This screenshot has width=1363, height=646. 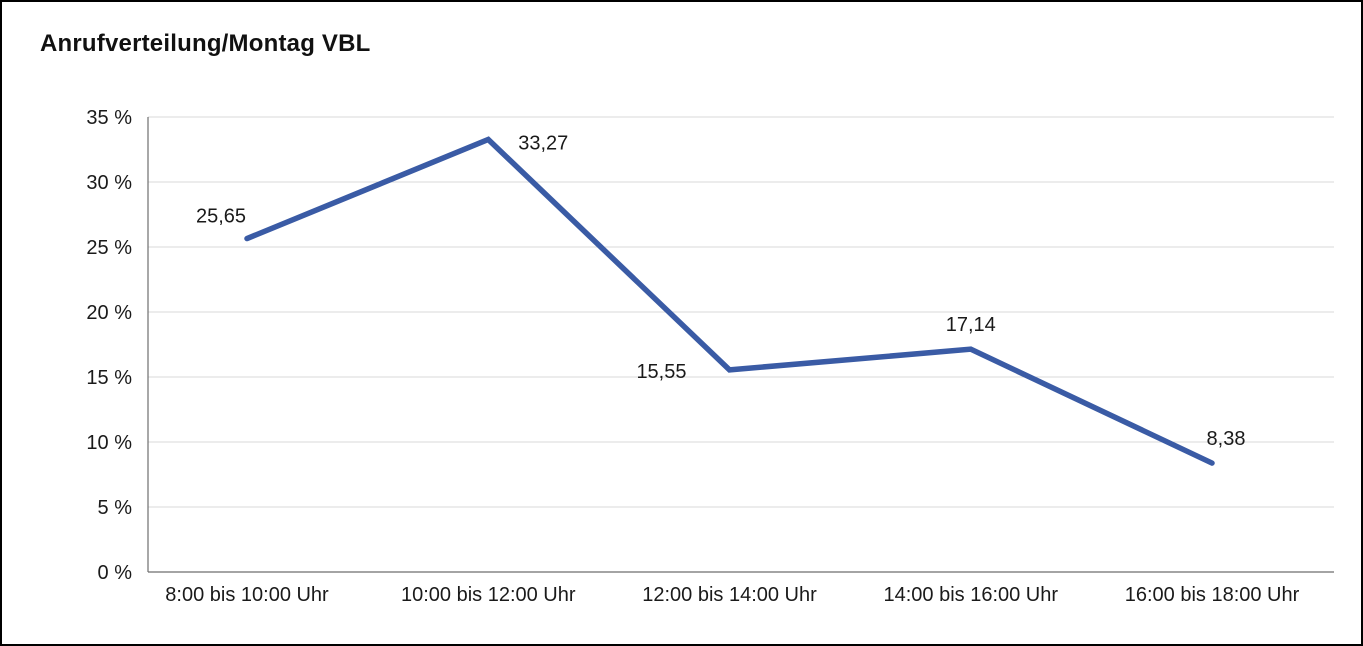 What do you see at coordinates (115, 573) in the screenshot?
I see `y-tick-label: 0 %` at bounding box center [115, 573].